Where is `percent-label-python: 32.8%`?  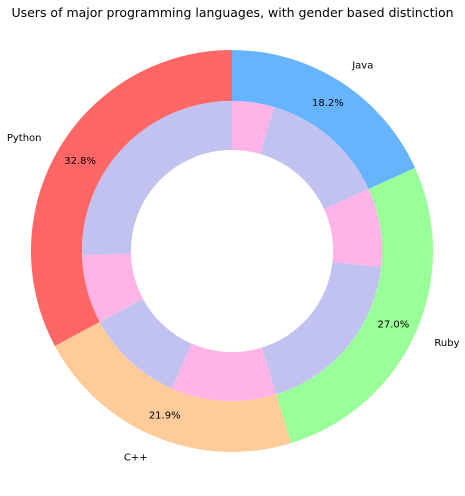 percent-label-python: 32.8% is located at coordinates (80, 161).